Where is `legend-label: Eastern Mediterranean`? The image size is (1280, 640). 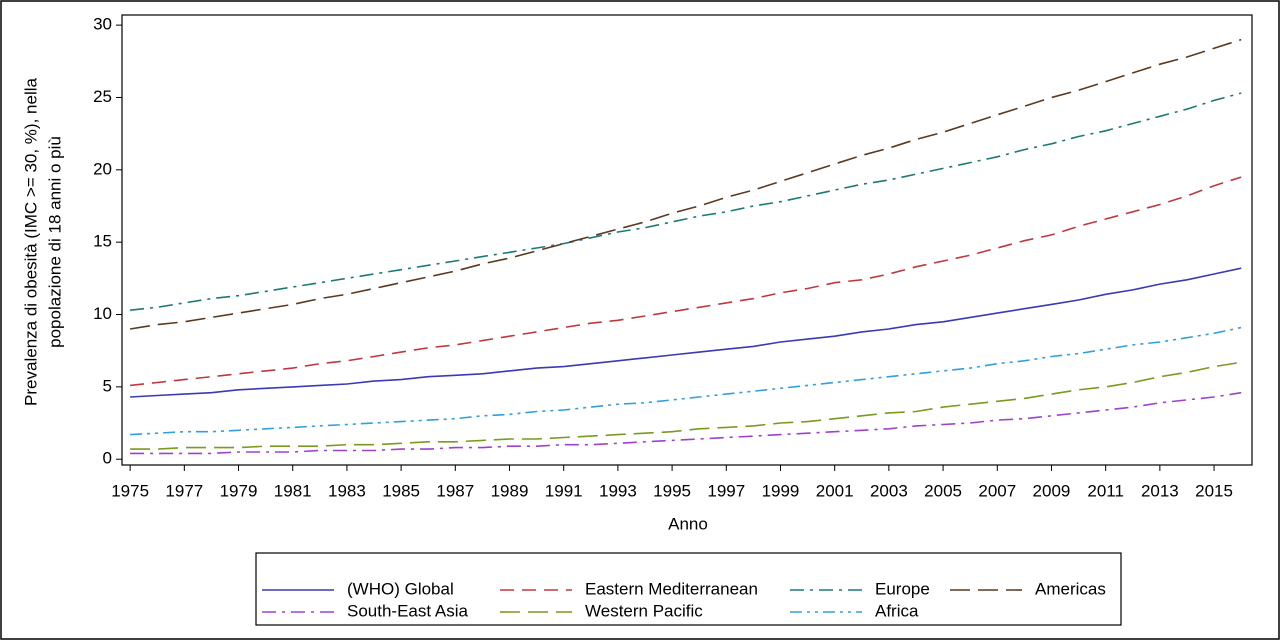
legend-label: Eastern Mediterranean is located at coordinates (671, 588).